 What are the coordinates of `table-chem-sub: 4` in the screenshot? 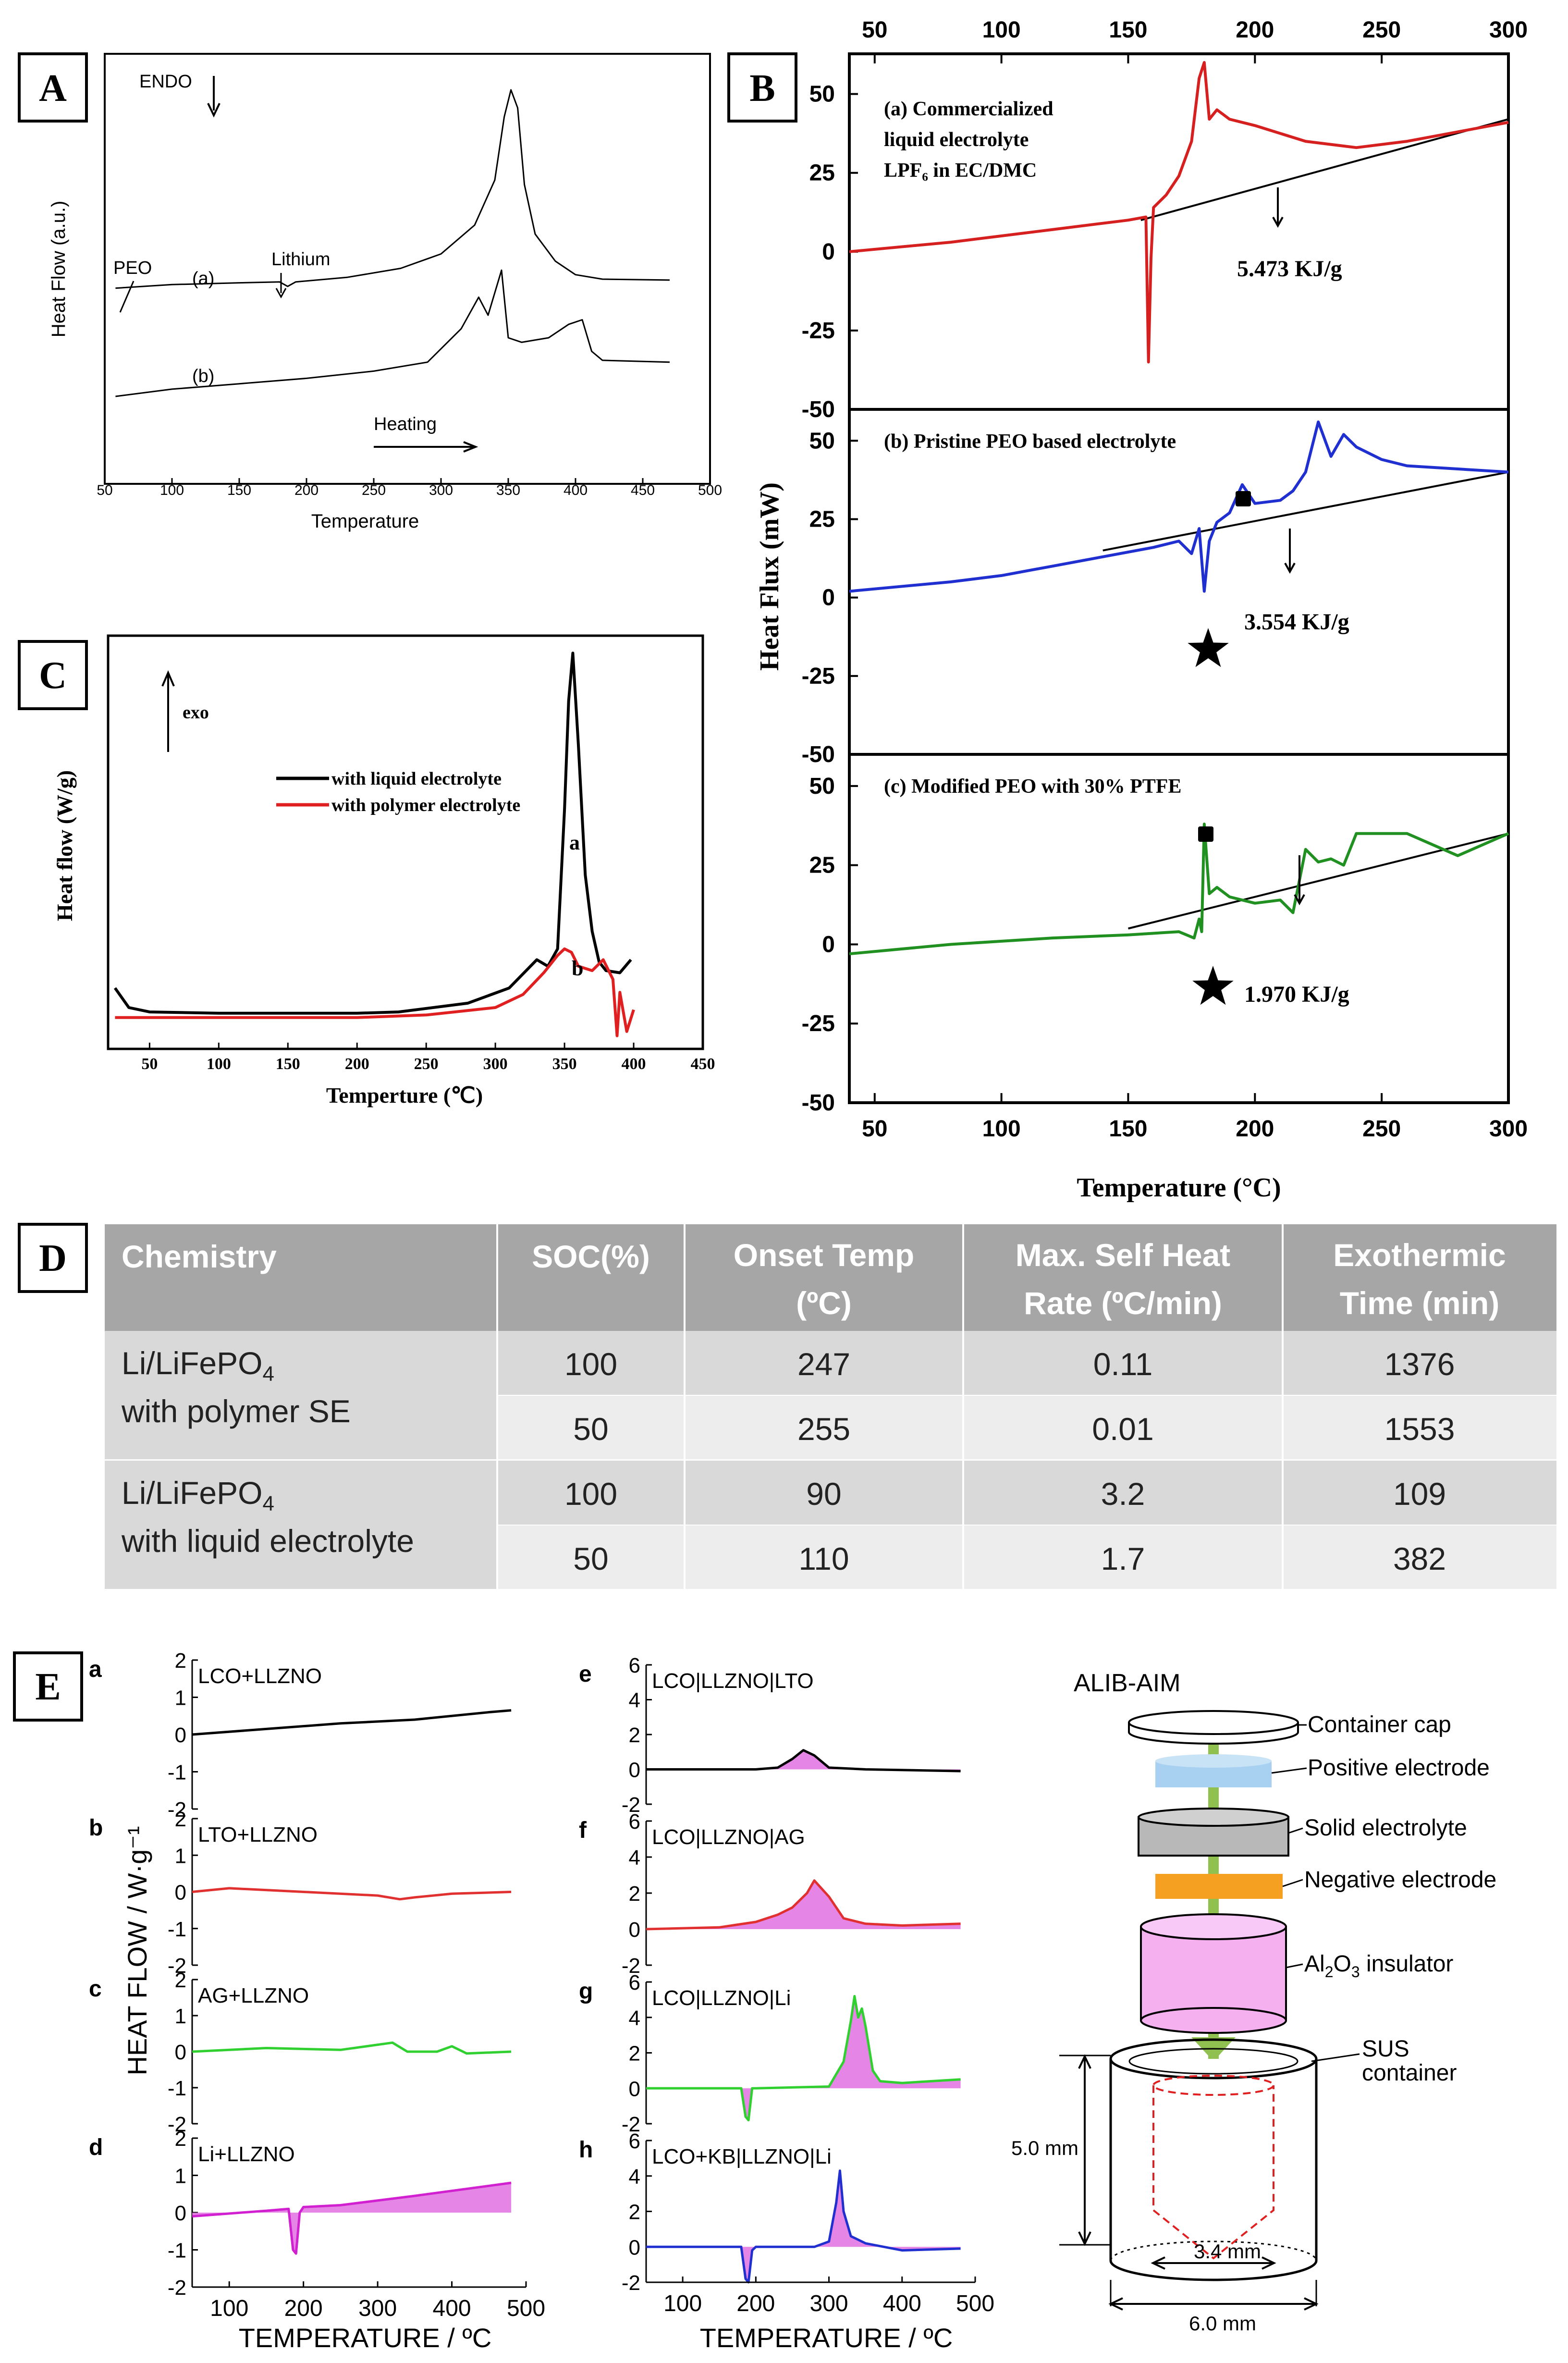 It's located at (268, 1504).